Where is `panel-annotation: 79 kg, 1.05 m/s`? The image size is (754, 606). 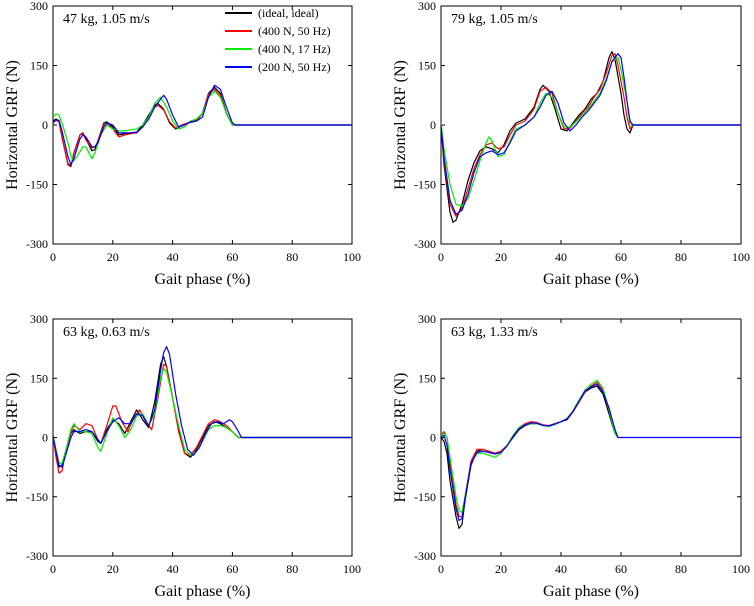
panel-annotation: 79 kg, 1.05 m/s is located at coordinates (494, 19).